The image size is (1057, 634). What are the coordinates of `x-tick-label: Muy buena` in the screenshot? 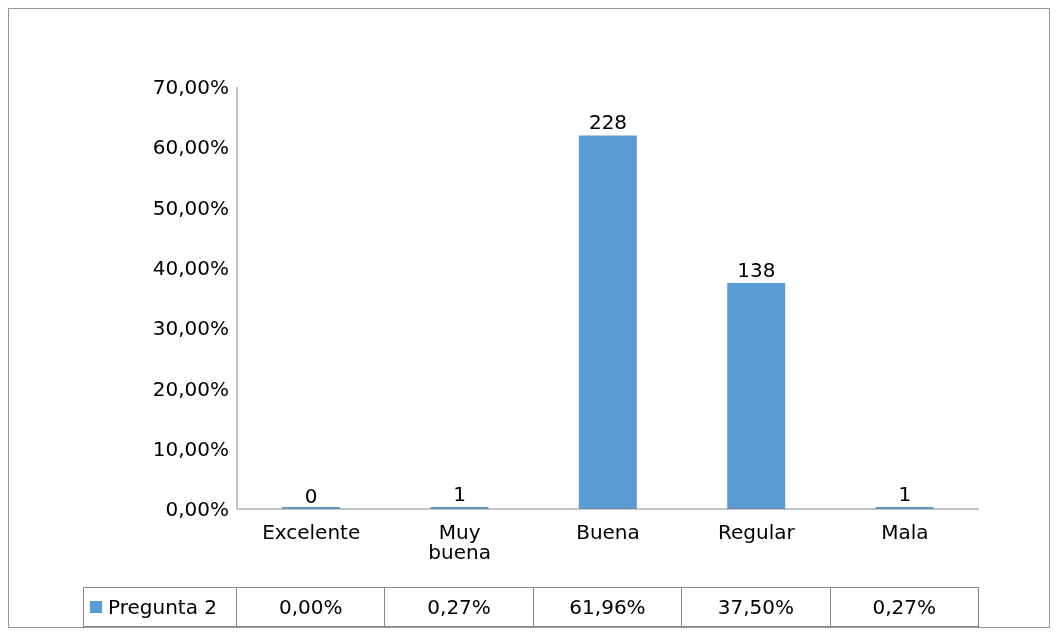 It's located at (459, 542).